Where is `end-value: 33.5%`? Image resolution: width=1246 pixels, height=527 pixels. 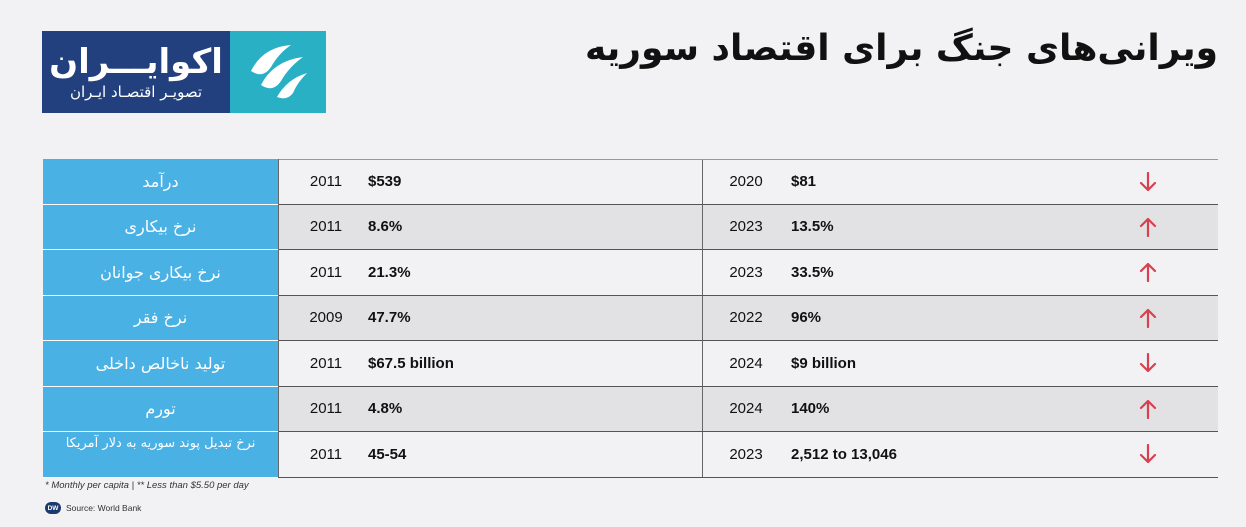
end-value: 33.5% is located at coordinates (812, 272).